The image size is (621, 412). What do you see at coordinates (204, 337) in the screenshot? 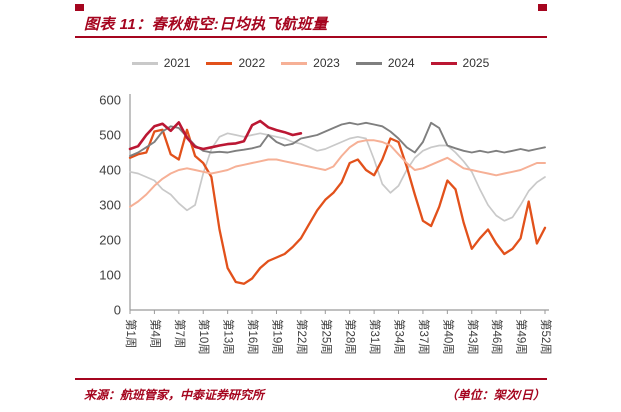
I see `x-tick-label: 第10周` at bounding box center [204, 337].